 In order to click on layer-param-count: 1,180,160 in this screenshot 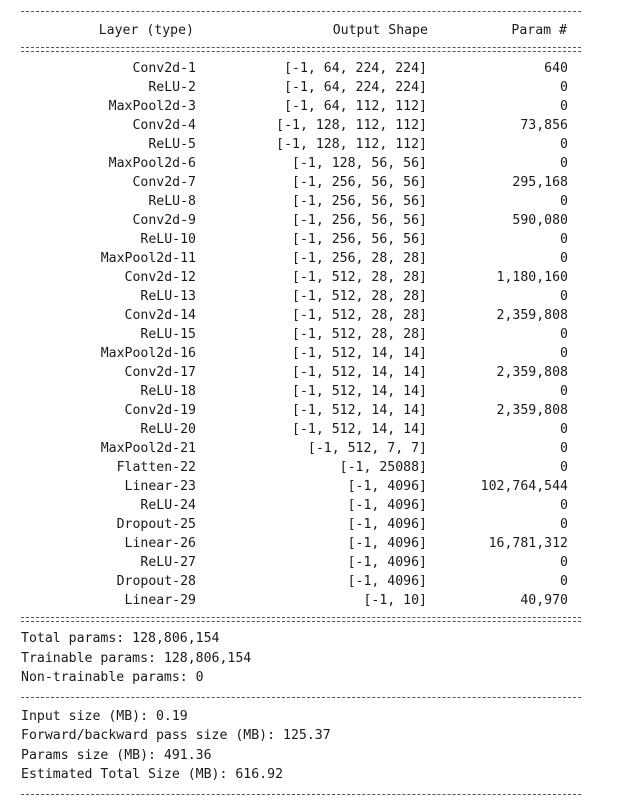, I will do `click(532, 277)`.